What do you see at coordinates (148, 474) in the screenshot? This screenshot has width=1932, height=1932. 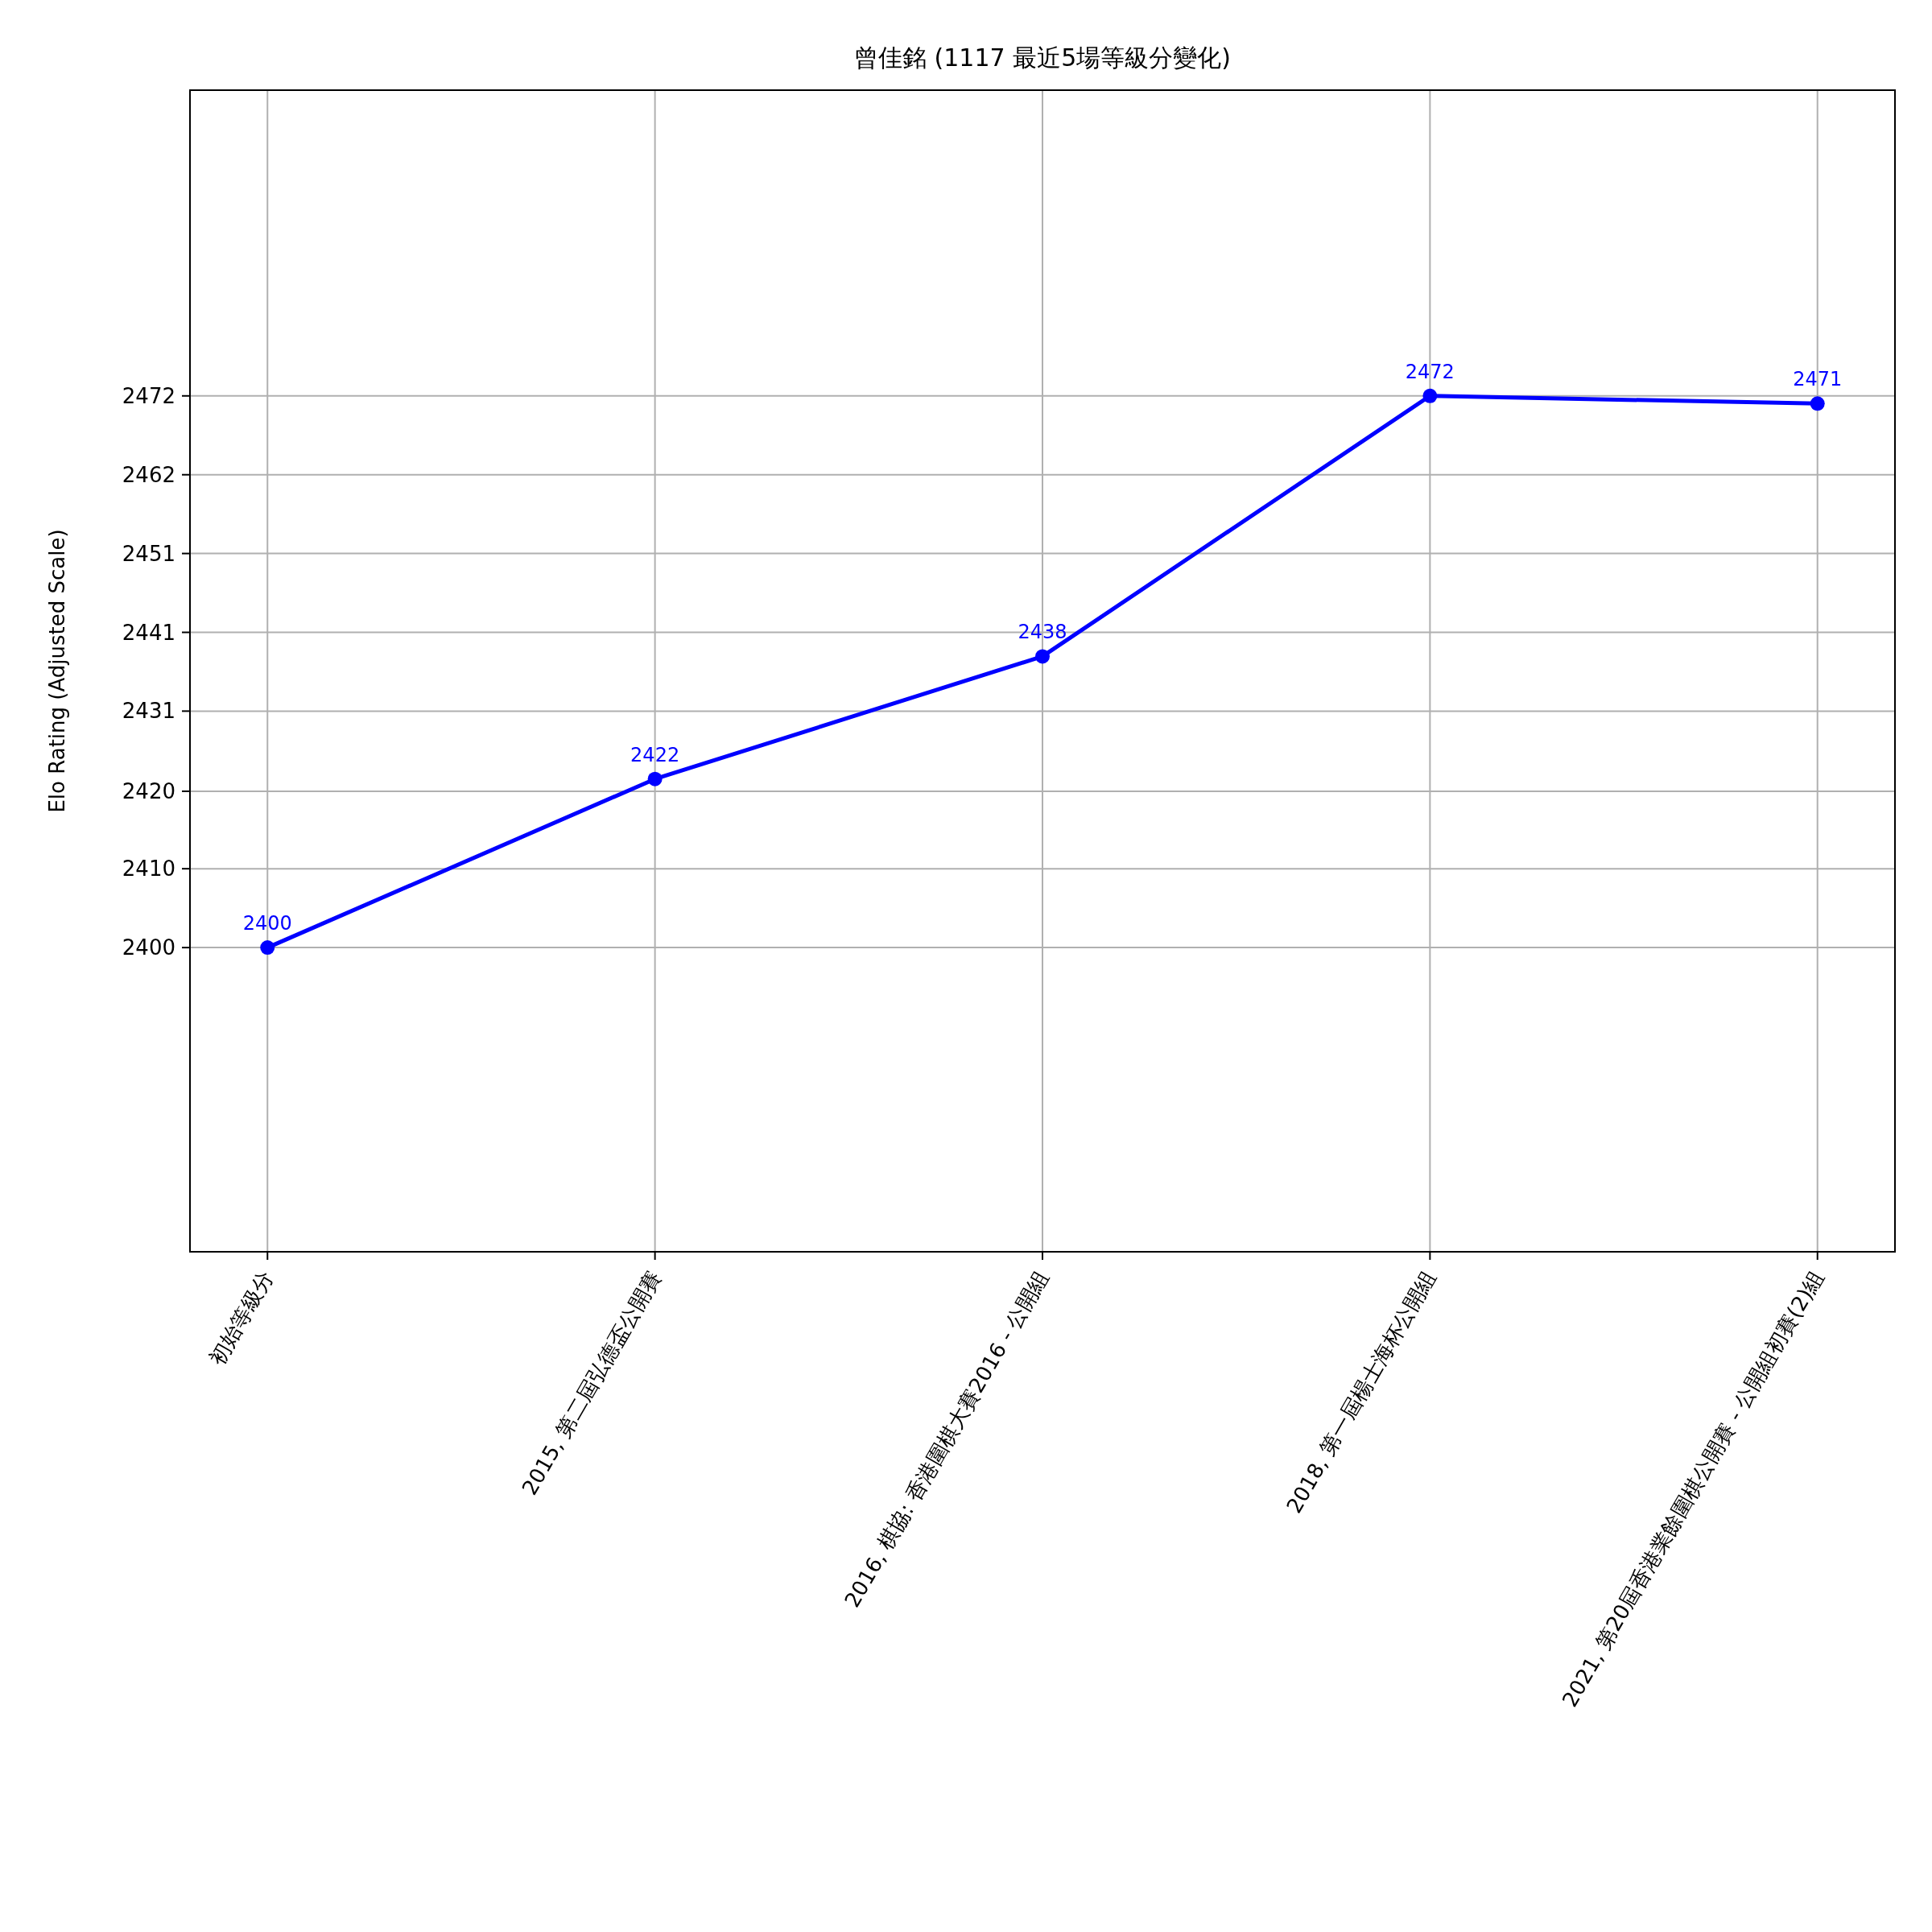 I see `y-tick-label: 2462` at bounding box center [148, 474].